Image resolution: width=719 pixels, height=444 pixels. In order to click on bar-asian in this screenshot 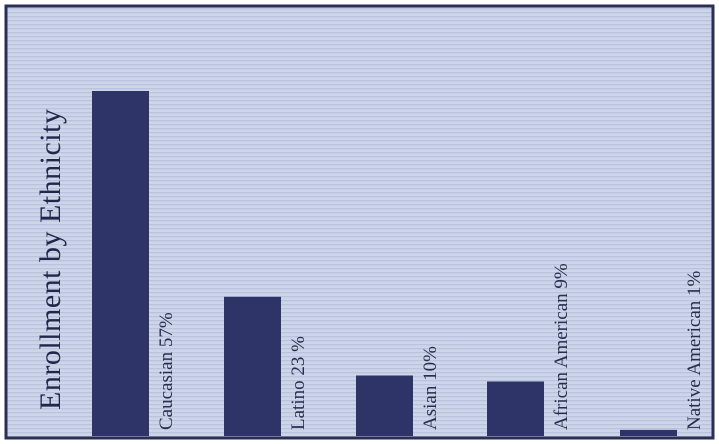, I will do `click(384, 405)`.